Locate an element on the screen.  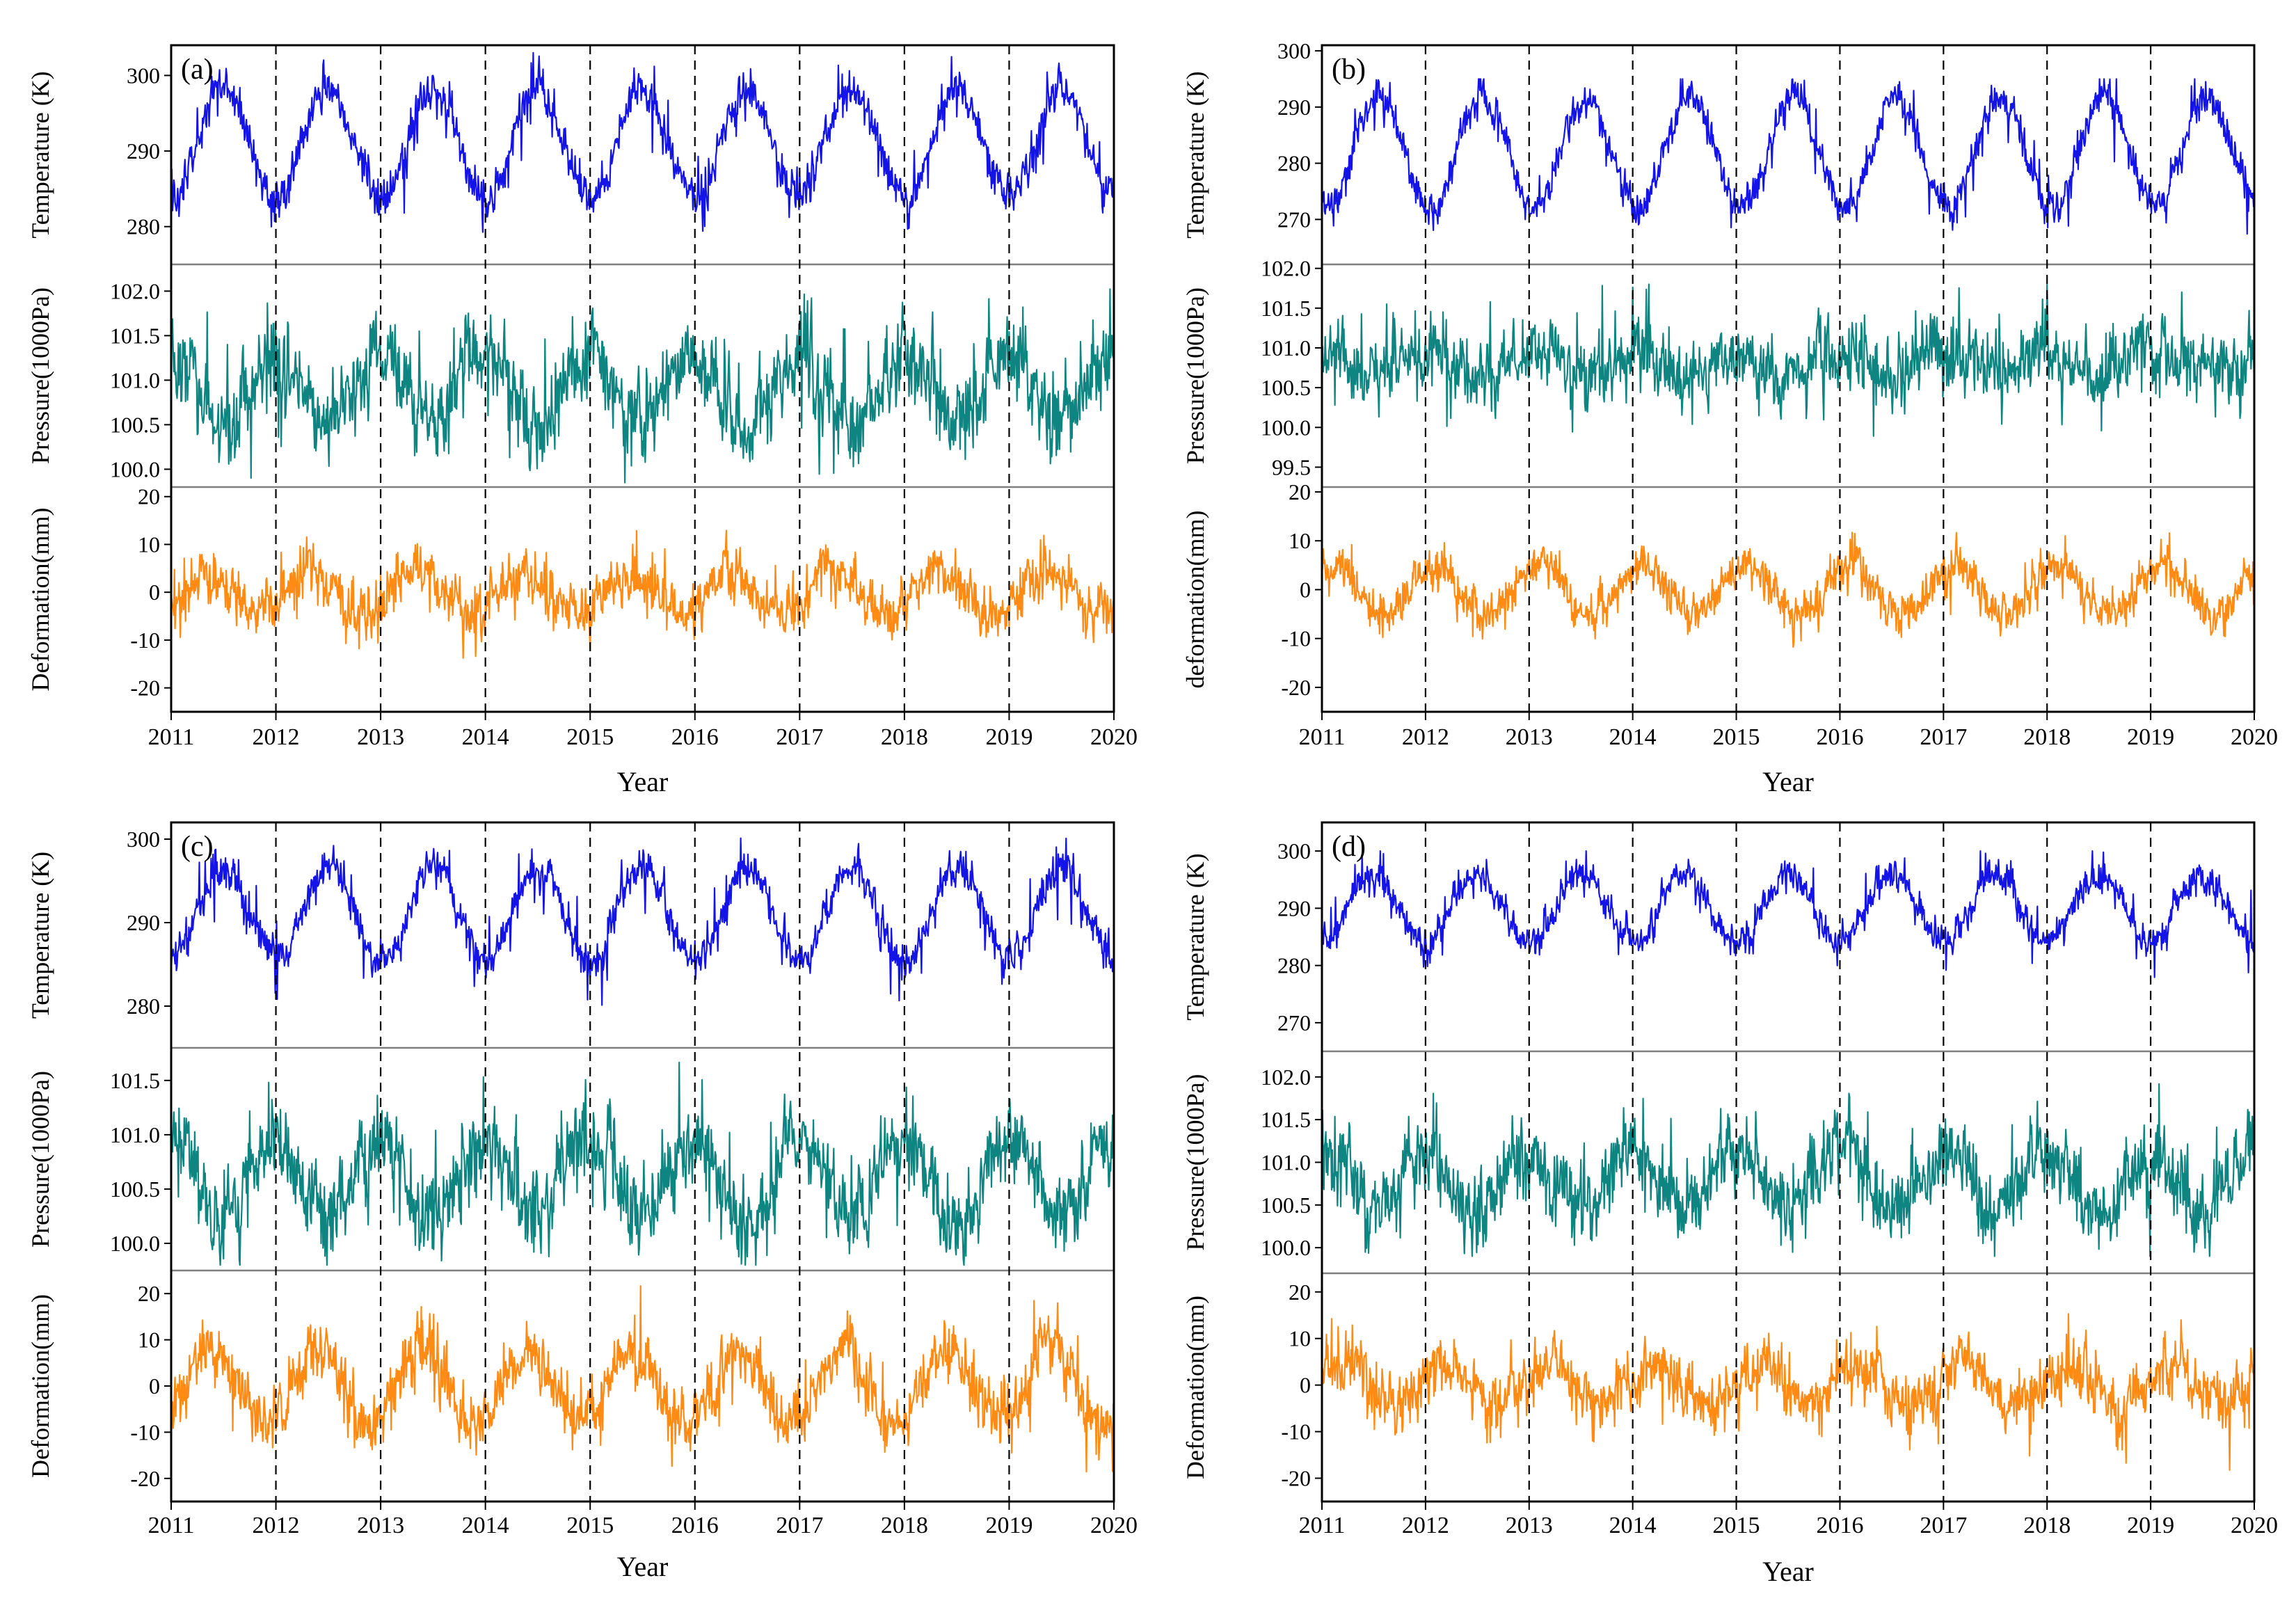
subplot-deformation: 20 10 0 -10 -20 Deformation(mm) is located at coordinates (570, 592).